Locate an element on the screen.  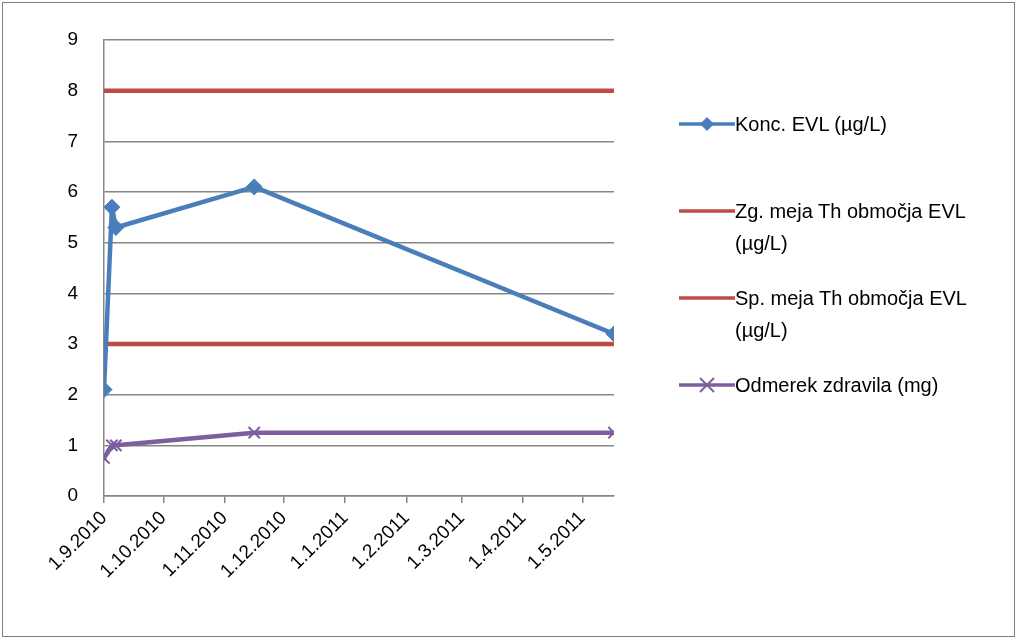
y-tick-label: 9 is located at coordinates (72, 39).